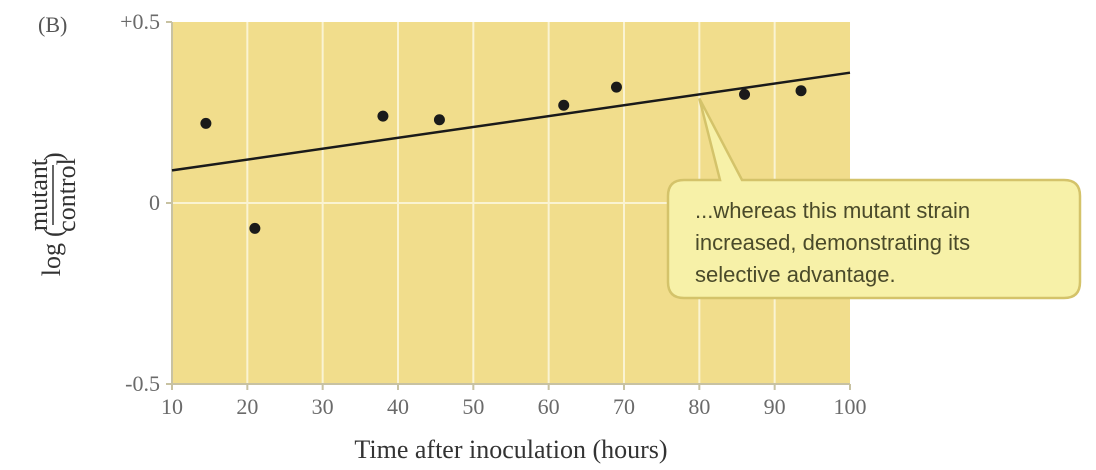  I want to click on y-tick-labels: +0.5 0 -0.5, so click(146, 202).